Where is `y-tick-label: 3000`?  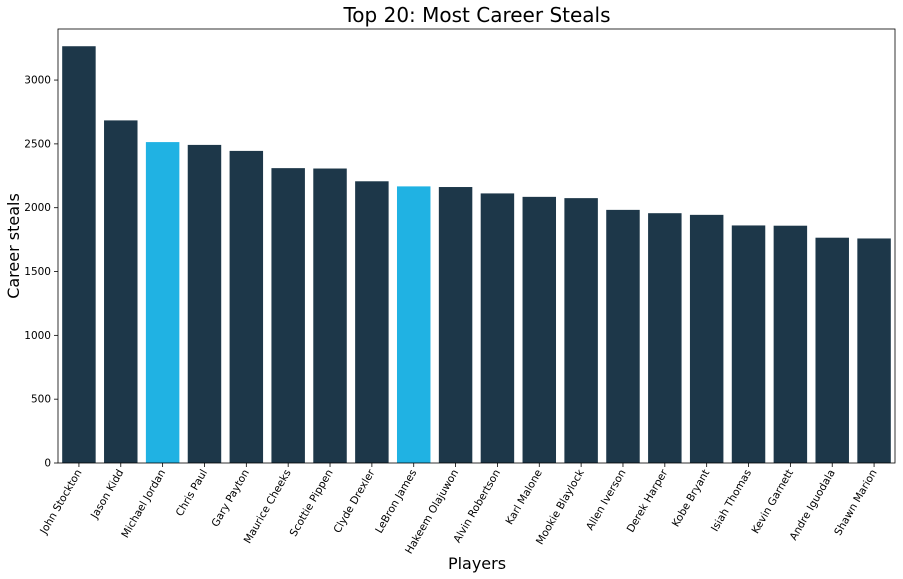
y-tick-label: 3000 is located at coordinates (37, 81).